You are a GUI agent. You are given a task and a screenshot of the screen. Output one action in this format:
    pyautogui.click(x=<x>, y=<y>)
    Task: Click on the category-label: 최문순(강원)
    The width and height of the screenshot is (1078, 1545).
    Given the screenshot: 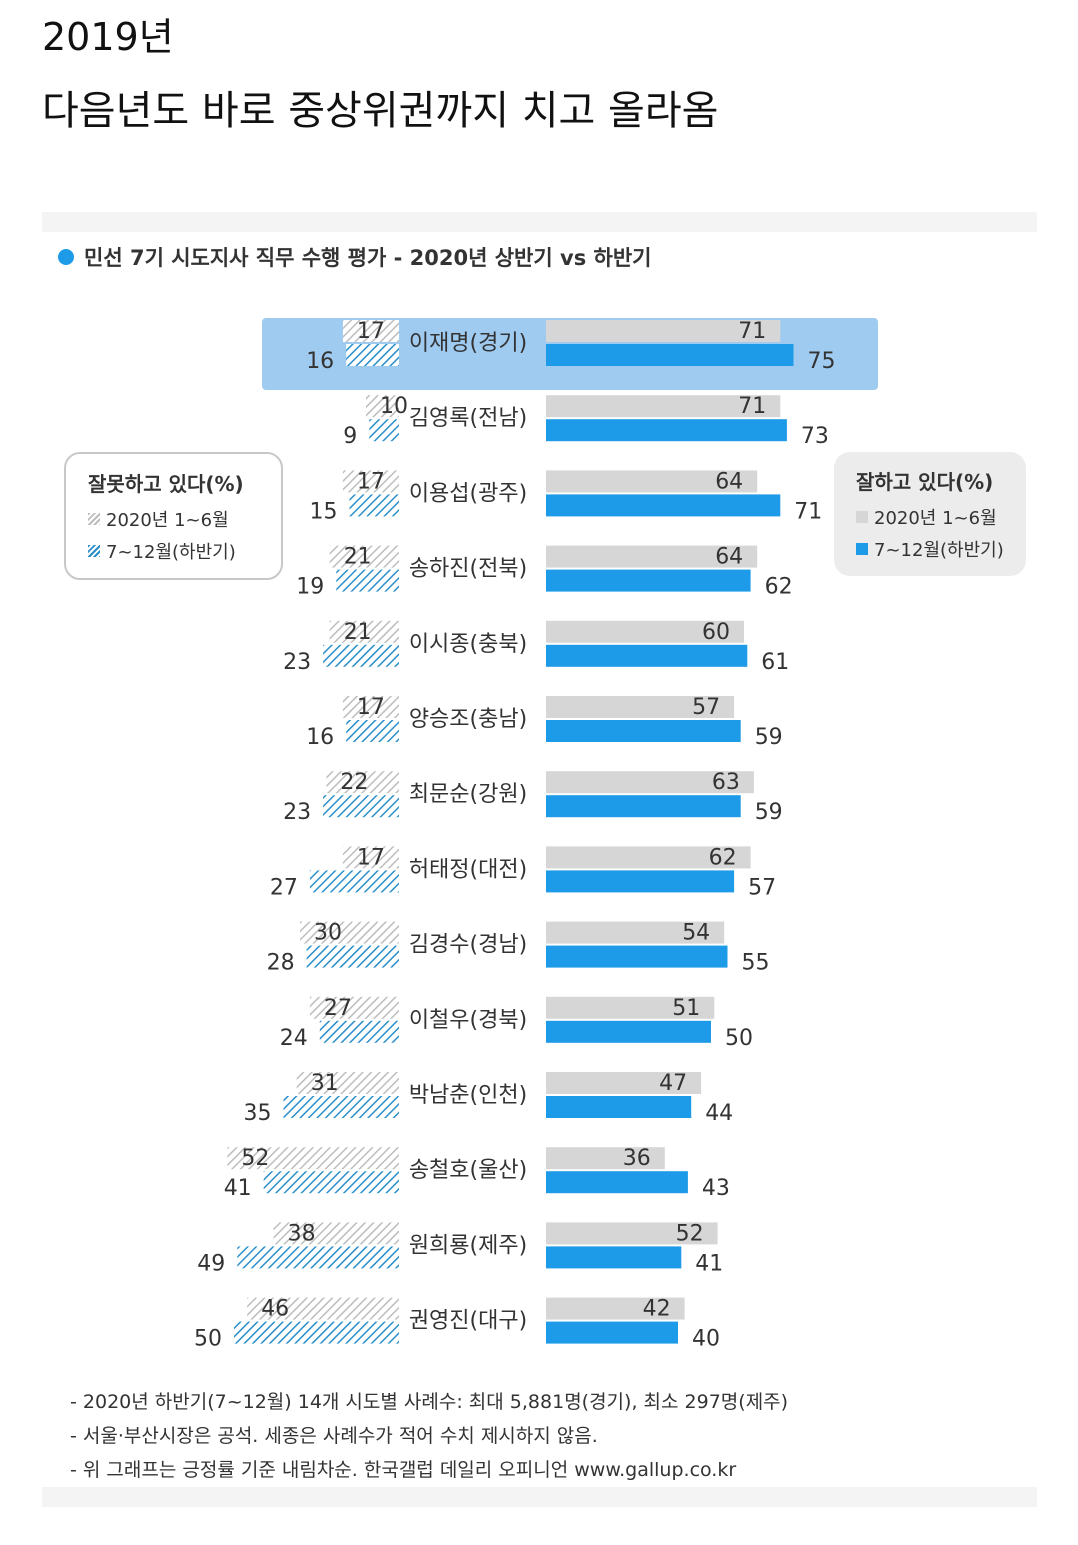 What is the action you would take?
    pyautogui.click(x=468, y=794)
    